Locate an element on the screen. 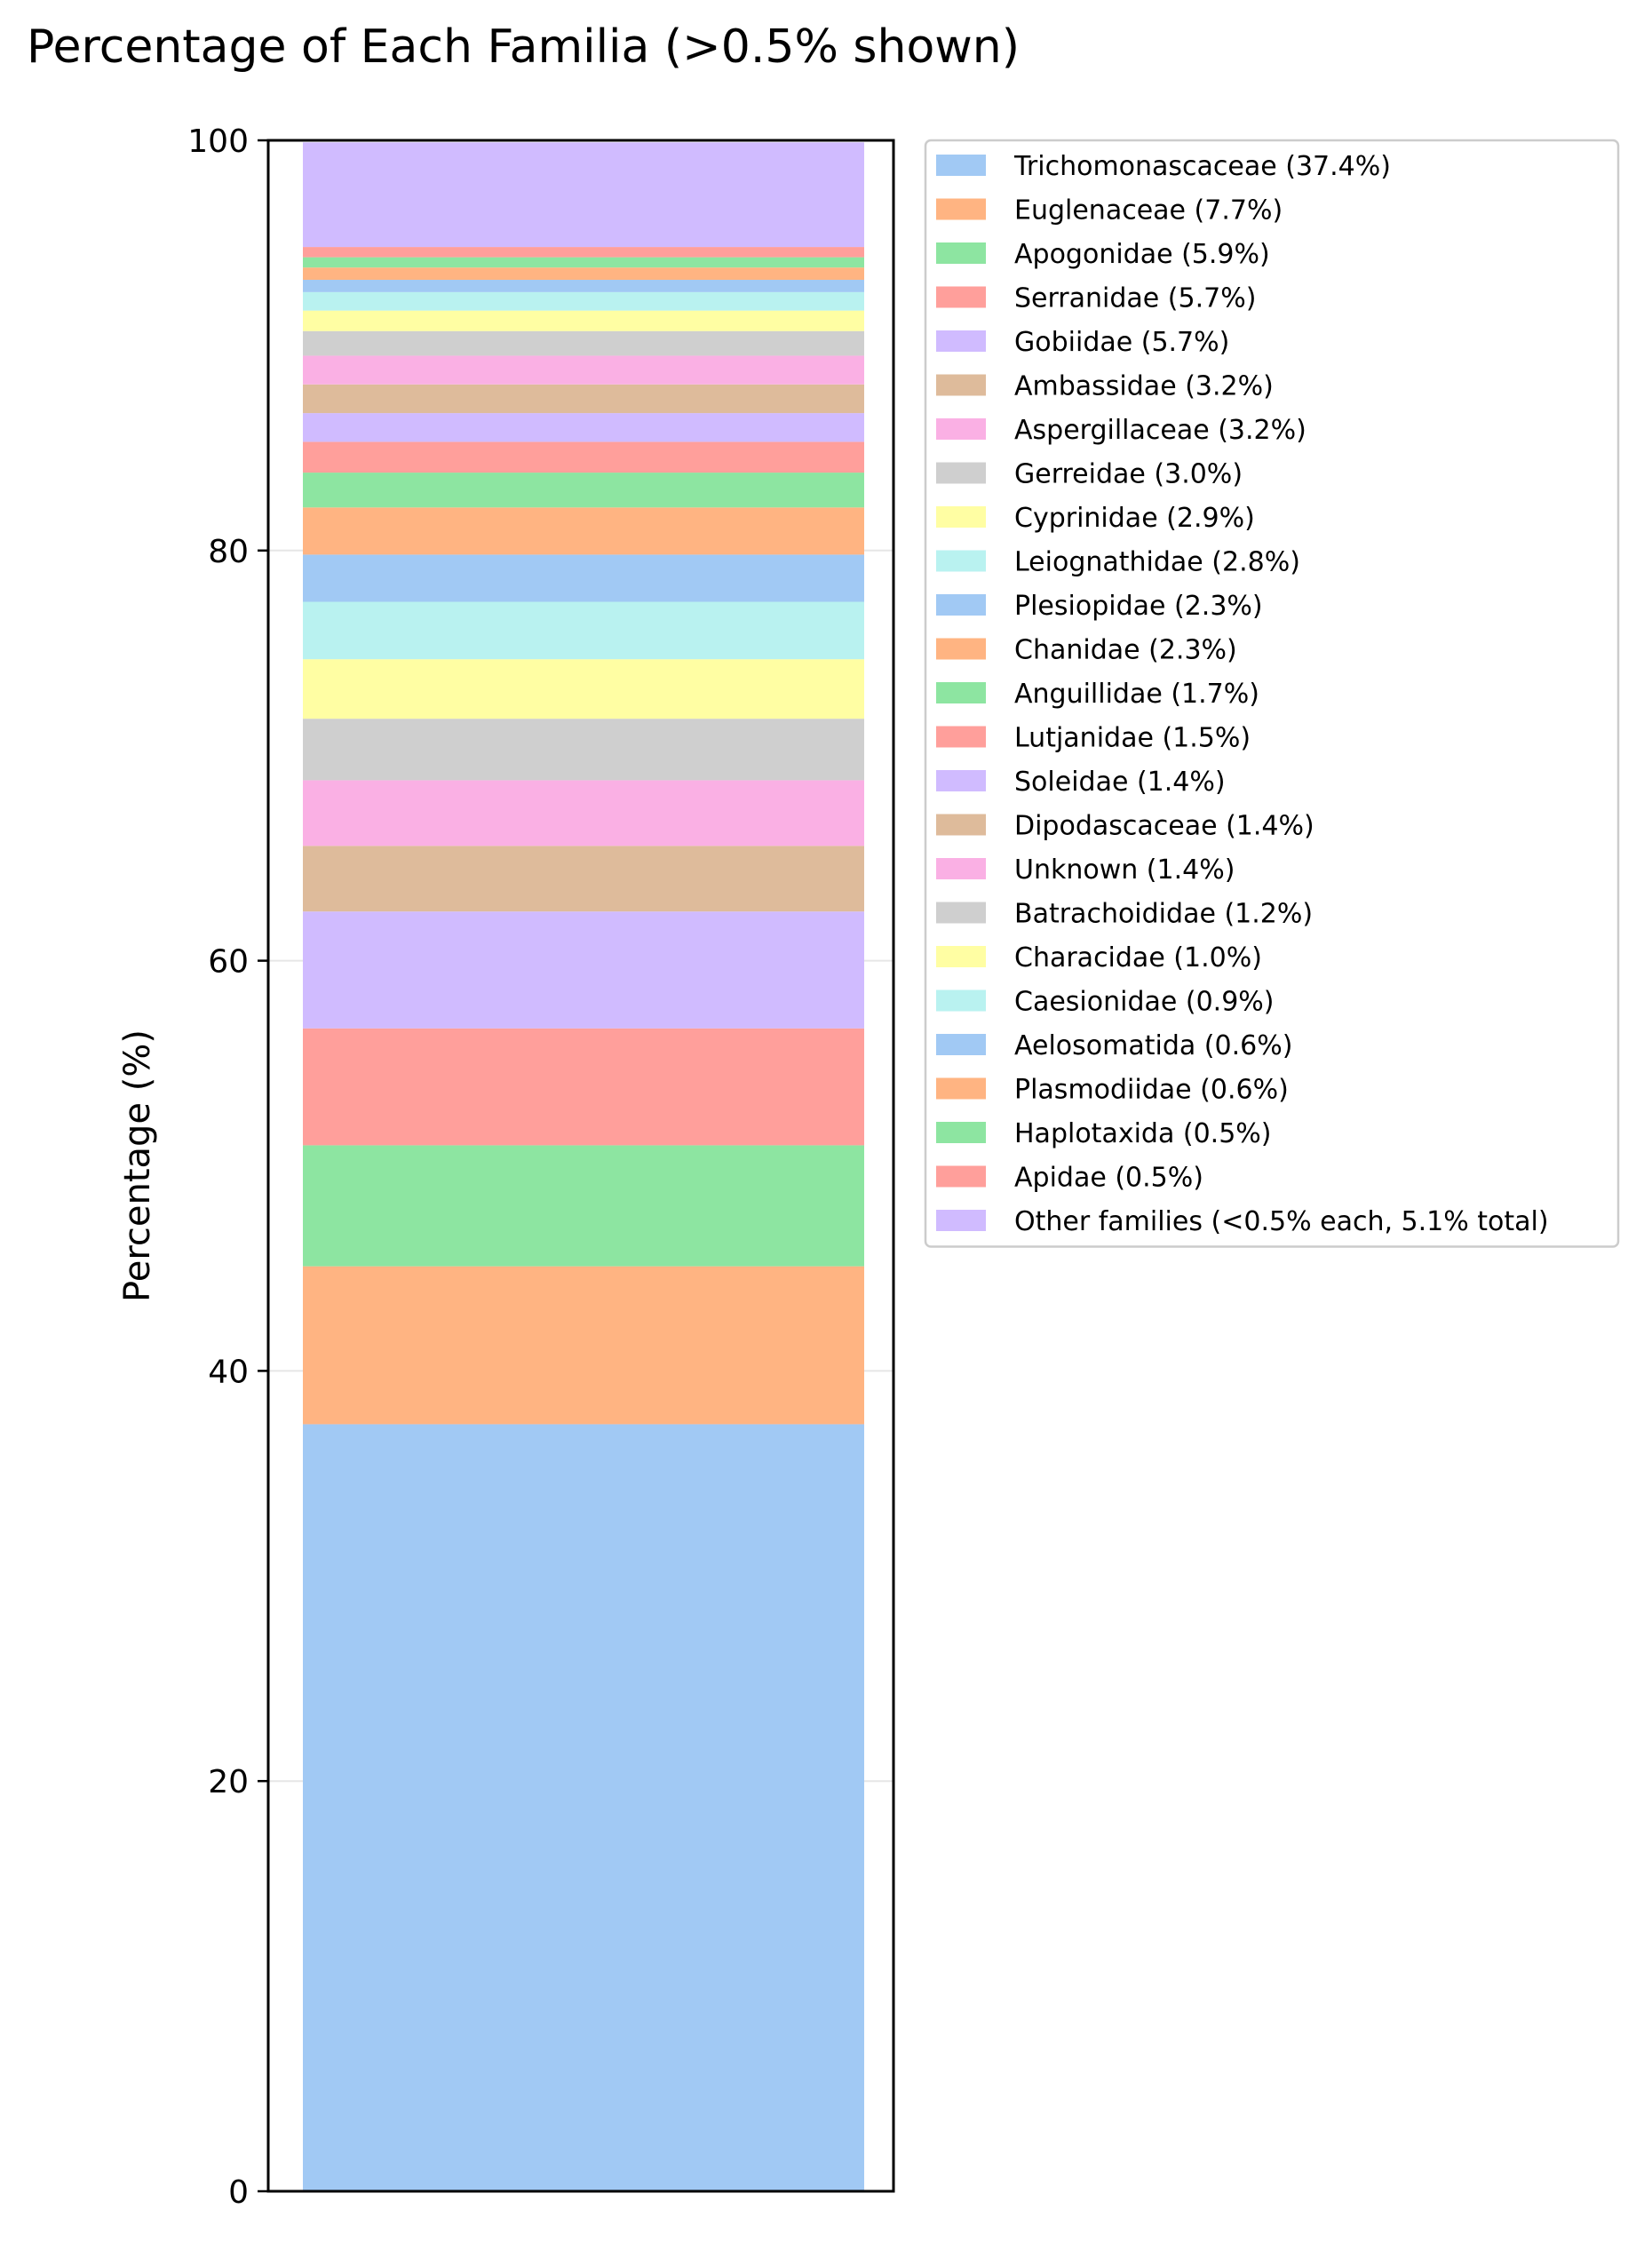 The height and width of the screenshot is (2241, 1652). y-tick-label: 40 is located at coordinates (228, 1372).